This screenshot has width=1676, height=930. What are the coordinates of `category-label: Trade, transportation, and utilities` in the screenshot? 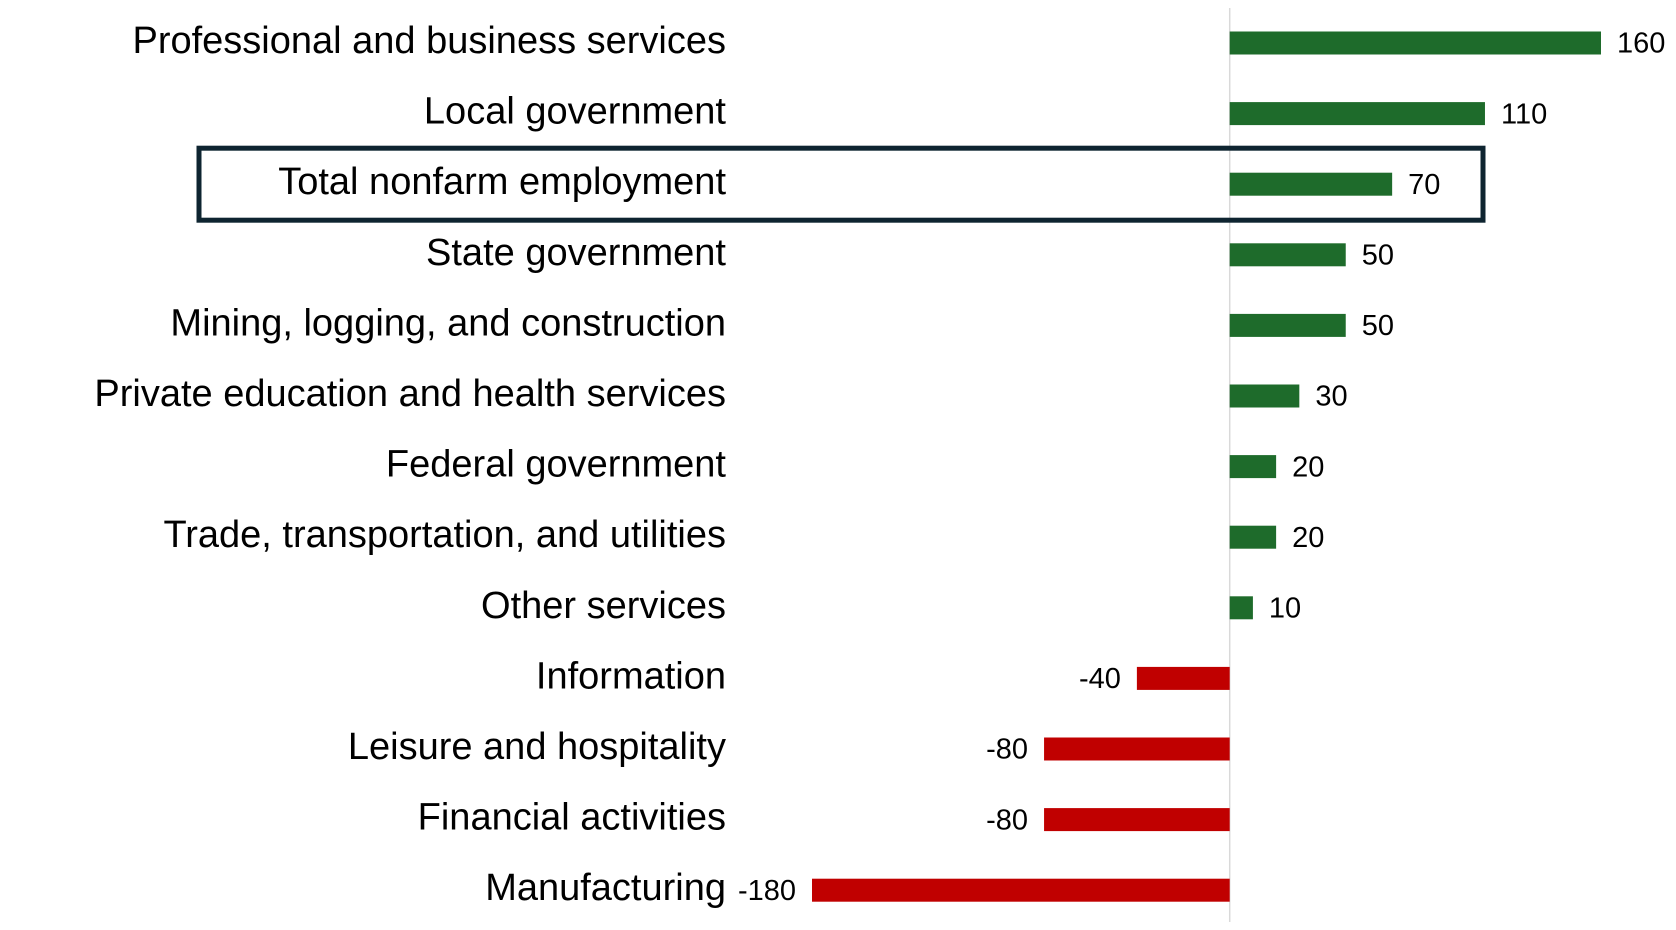 It's located at (444, 535).